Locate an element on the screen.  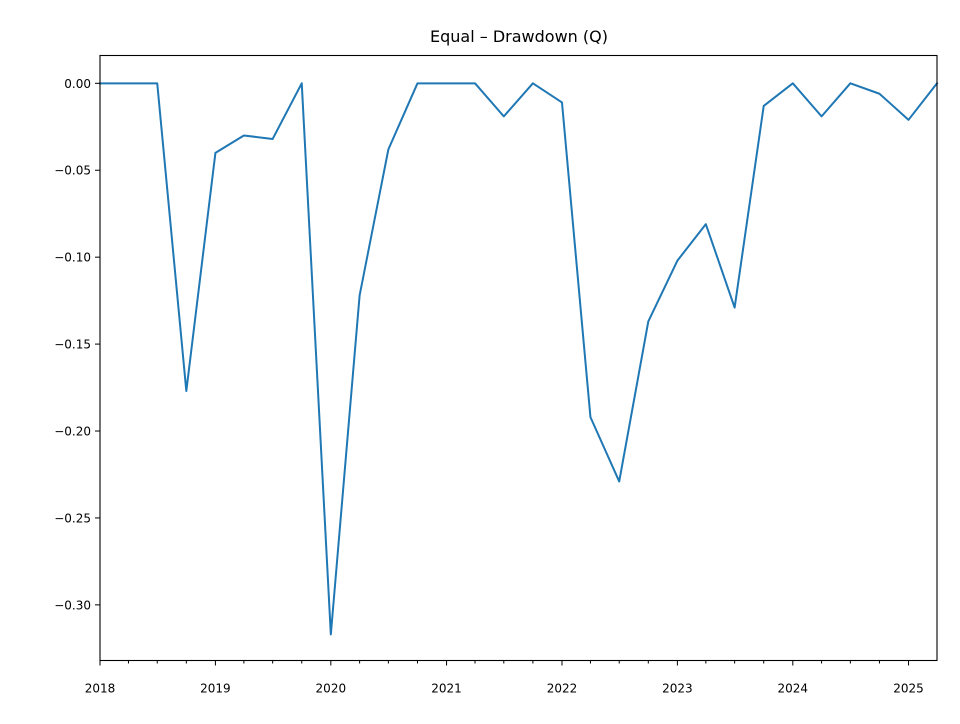
y-tick-label: −0.15 is located at coordinates (72, 345).